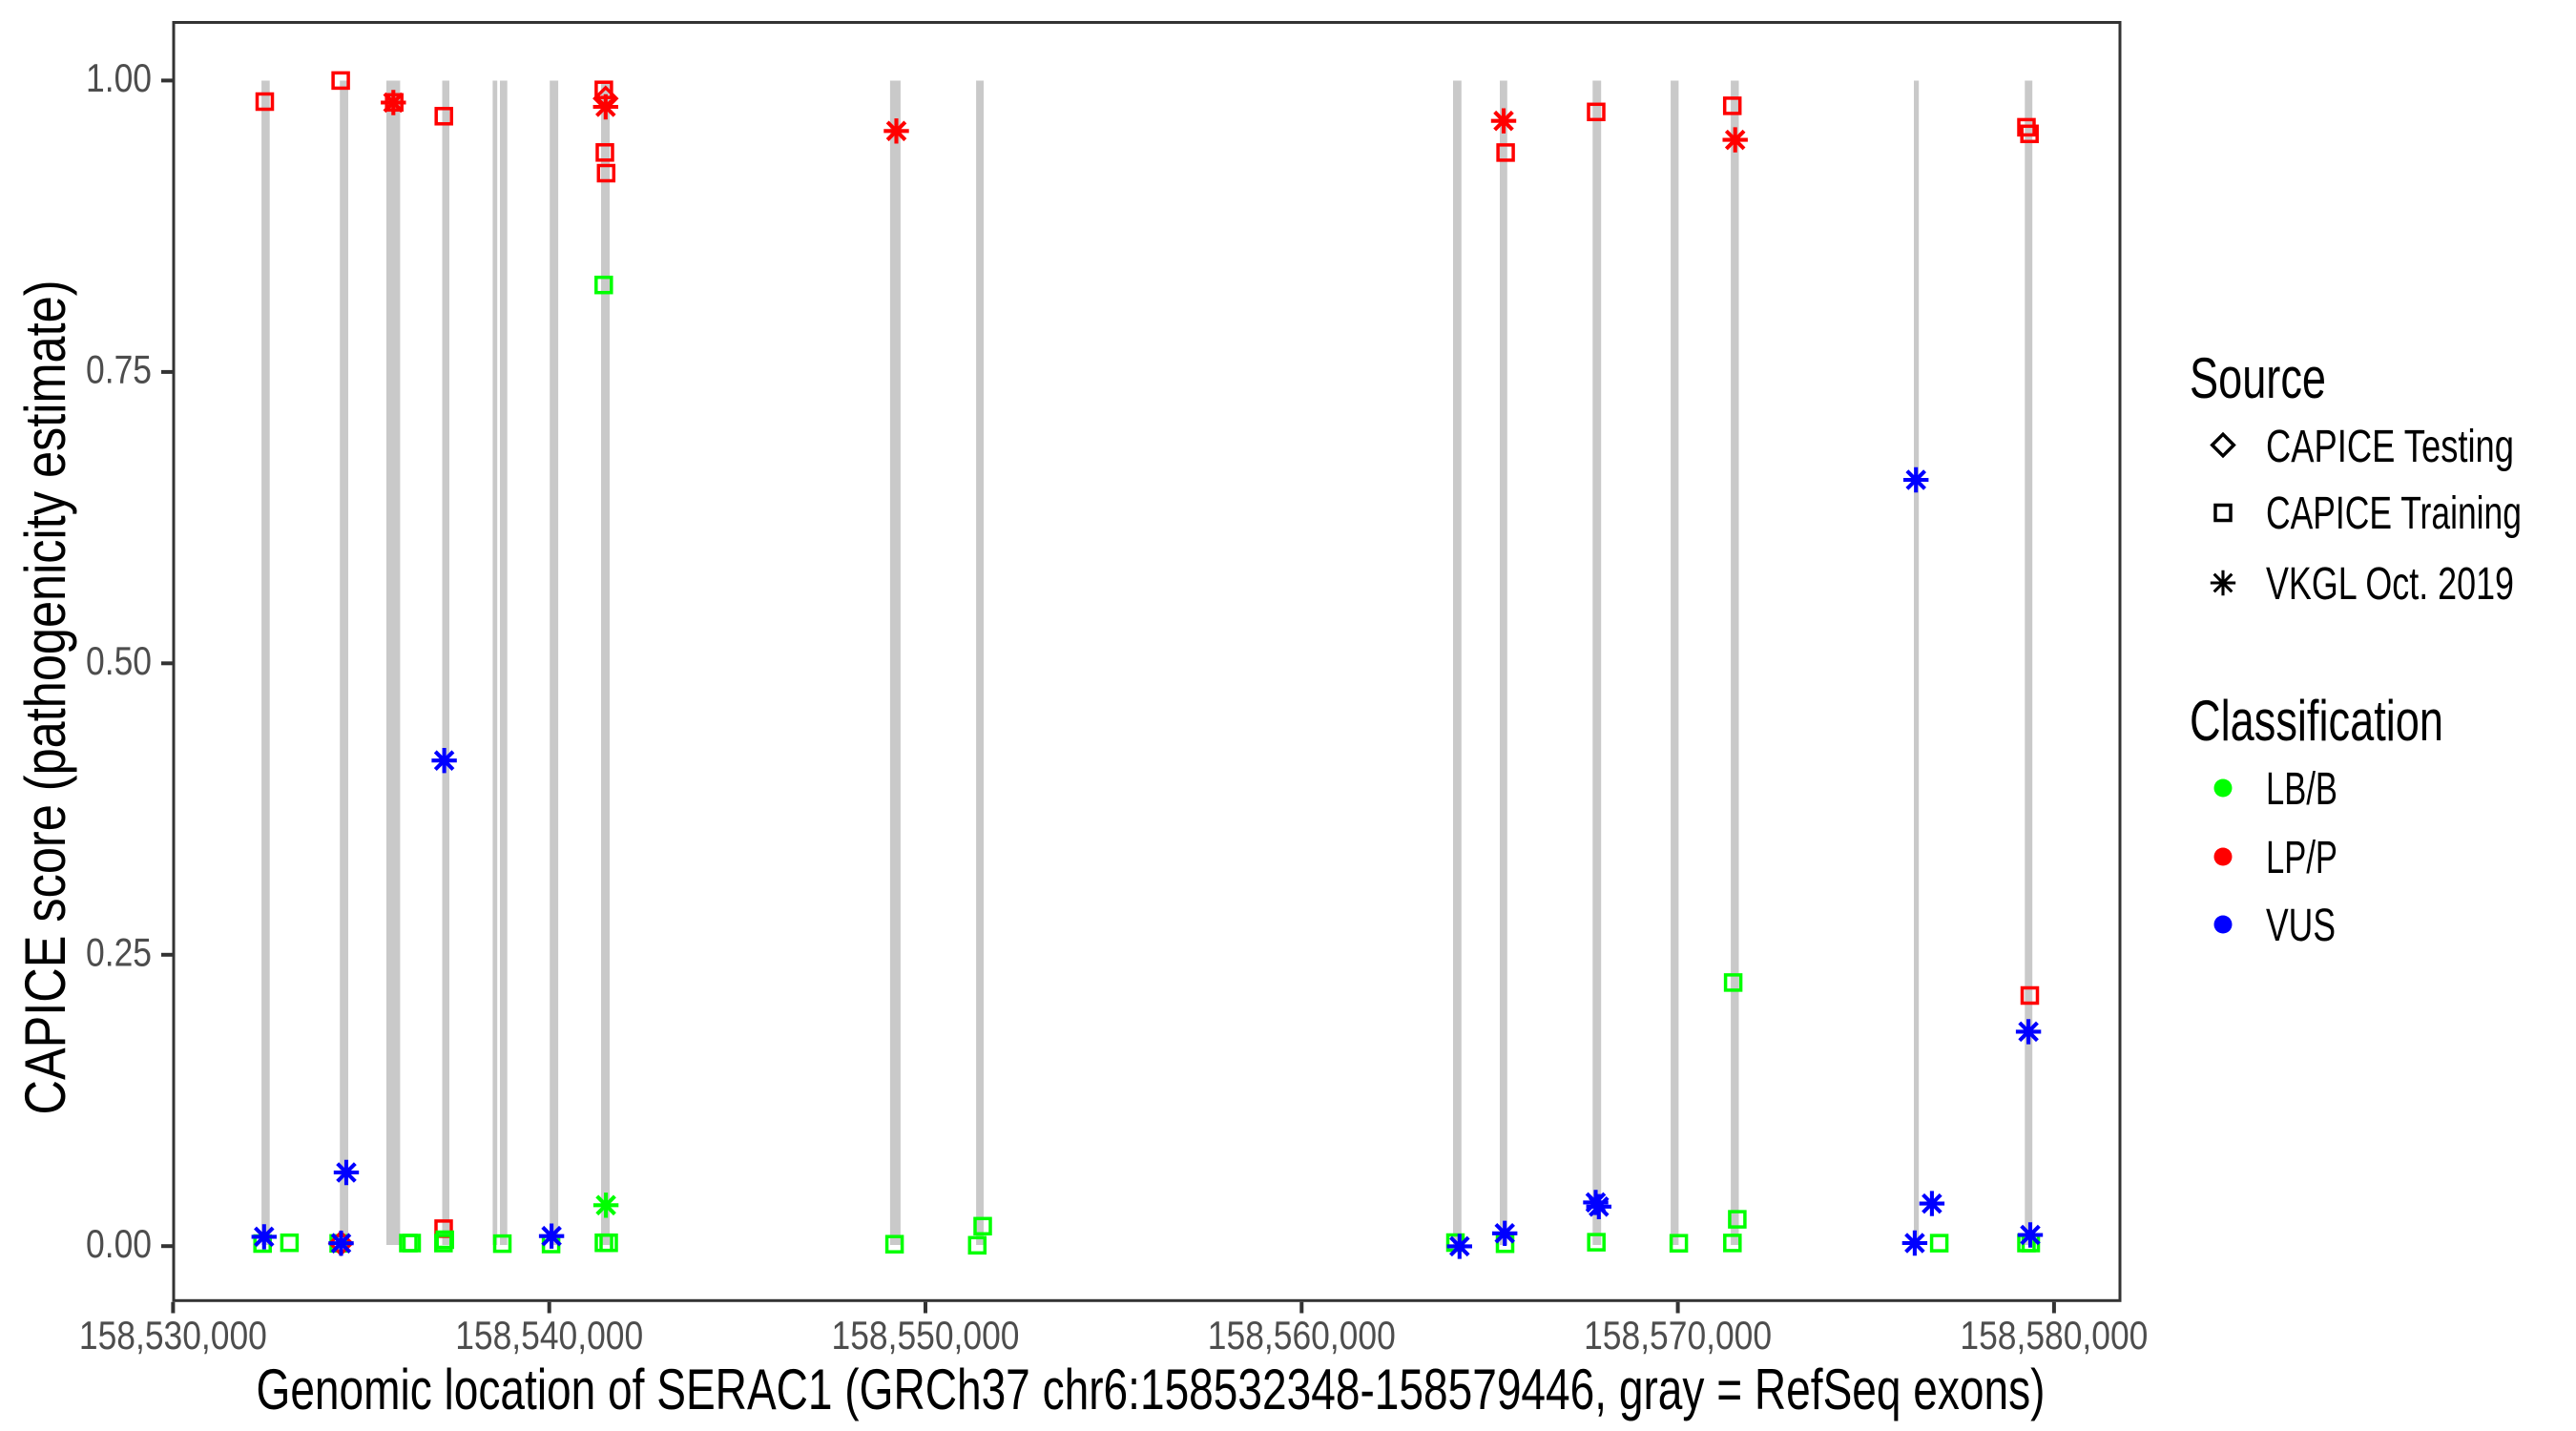 The width and height of the screenshot is (2576, 1431). What do you see at coordinates (549, 1335) in the screenshot?
I see `svg-text: 158,540,000` at bounding box center [549, 1335].